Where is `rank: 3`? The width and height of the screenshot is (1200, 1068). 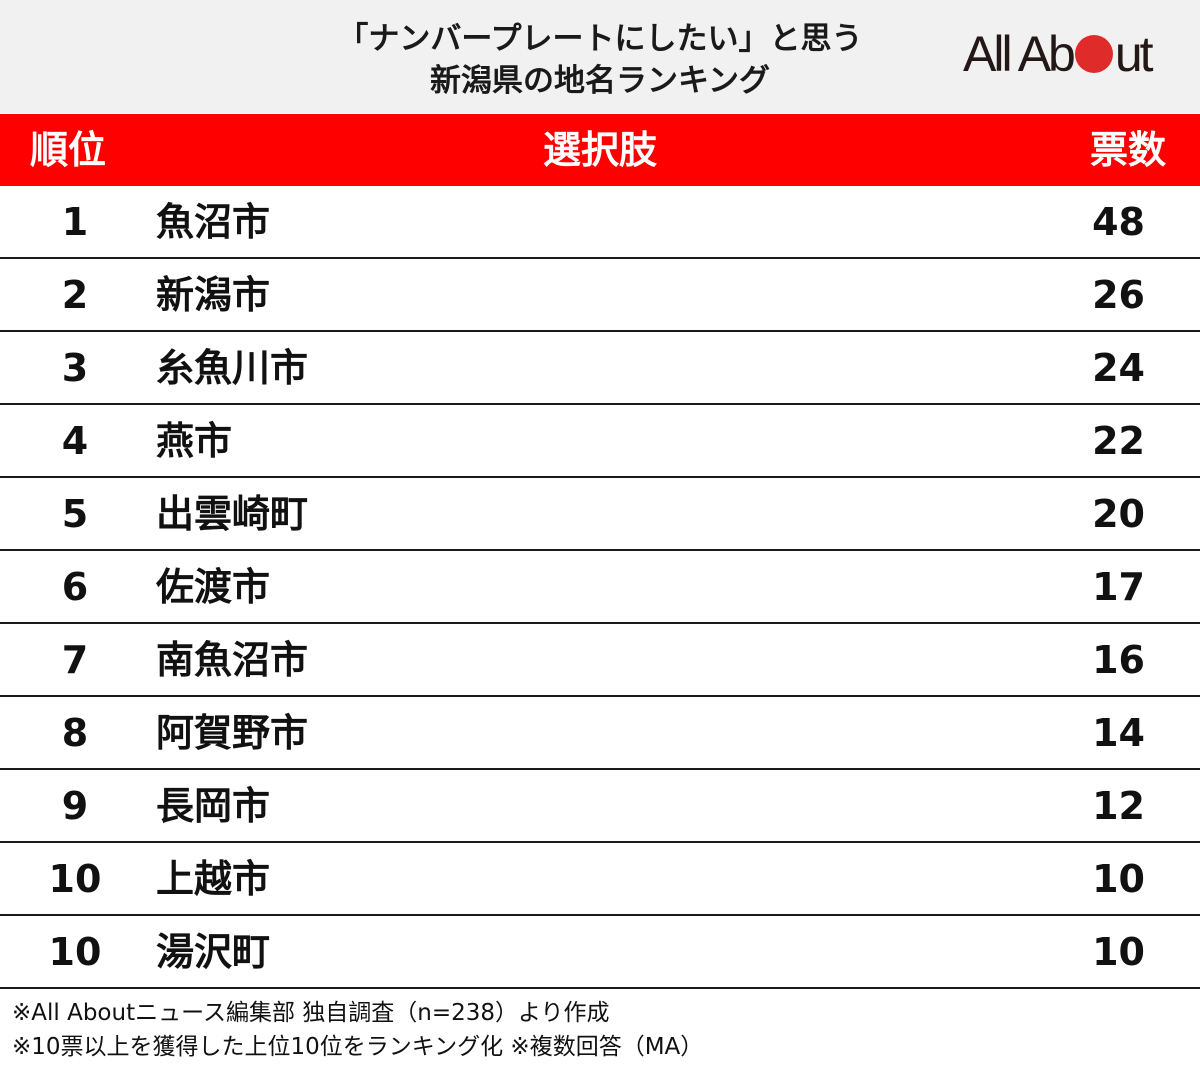
rank: 3 is located at coordinates (75, 368).